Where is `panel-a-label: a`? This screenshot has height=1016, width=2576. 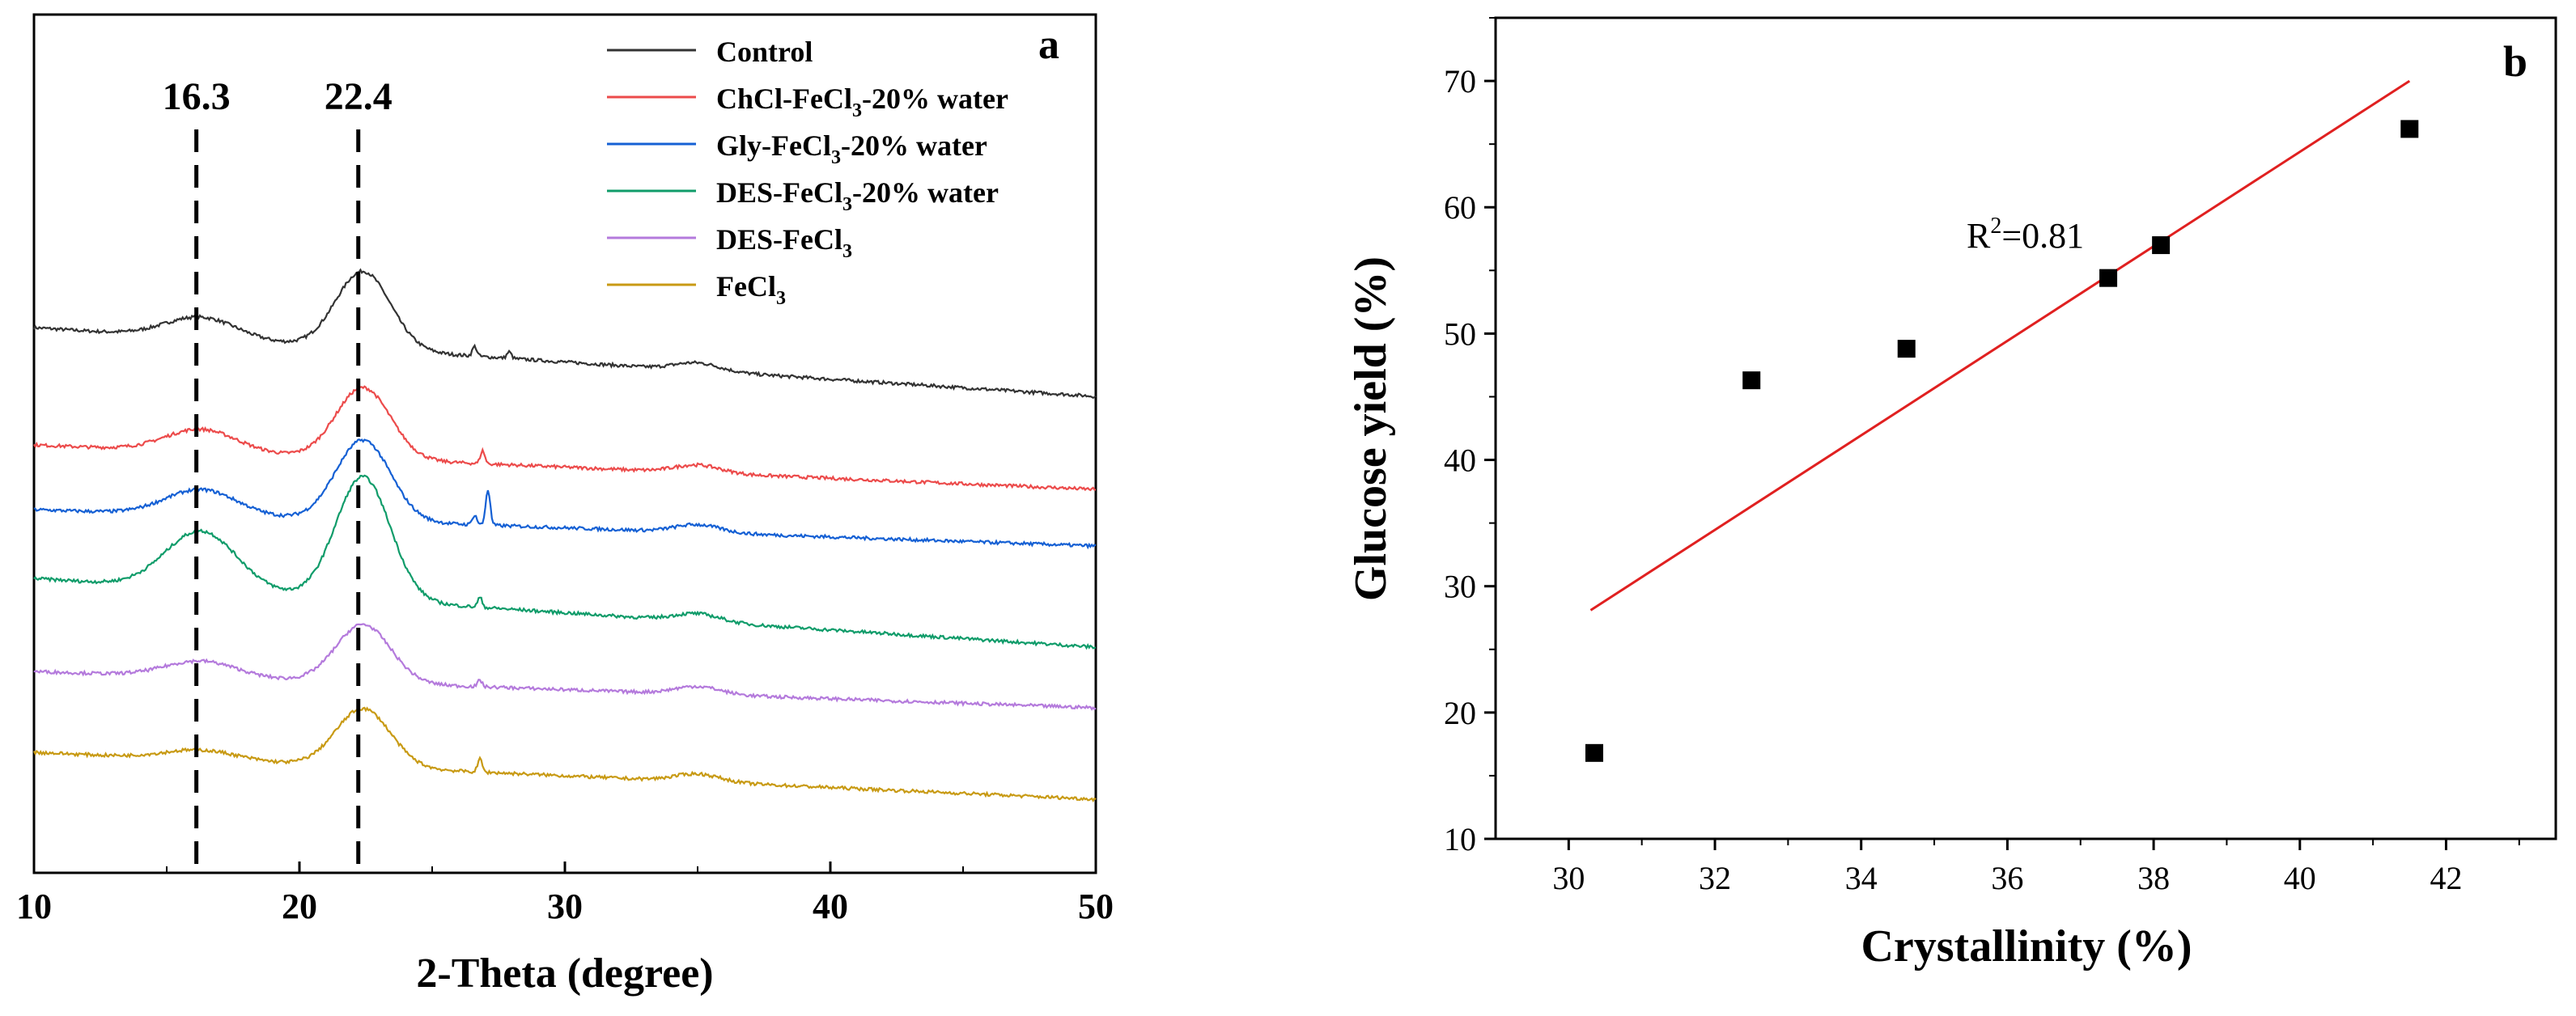 panel-a-label: a is located at coordinates (1048, 45).